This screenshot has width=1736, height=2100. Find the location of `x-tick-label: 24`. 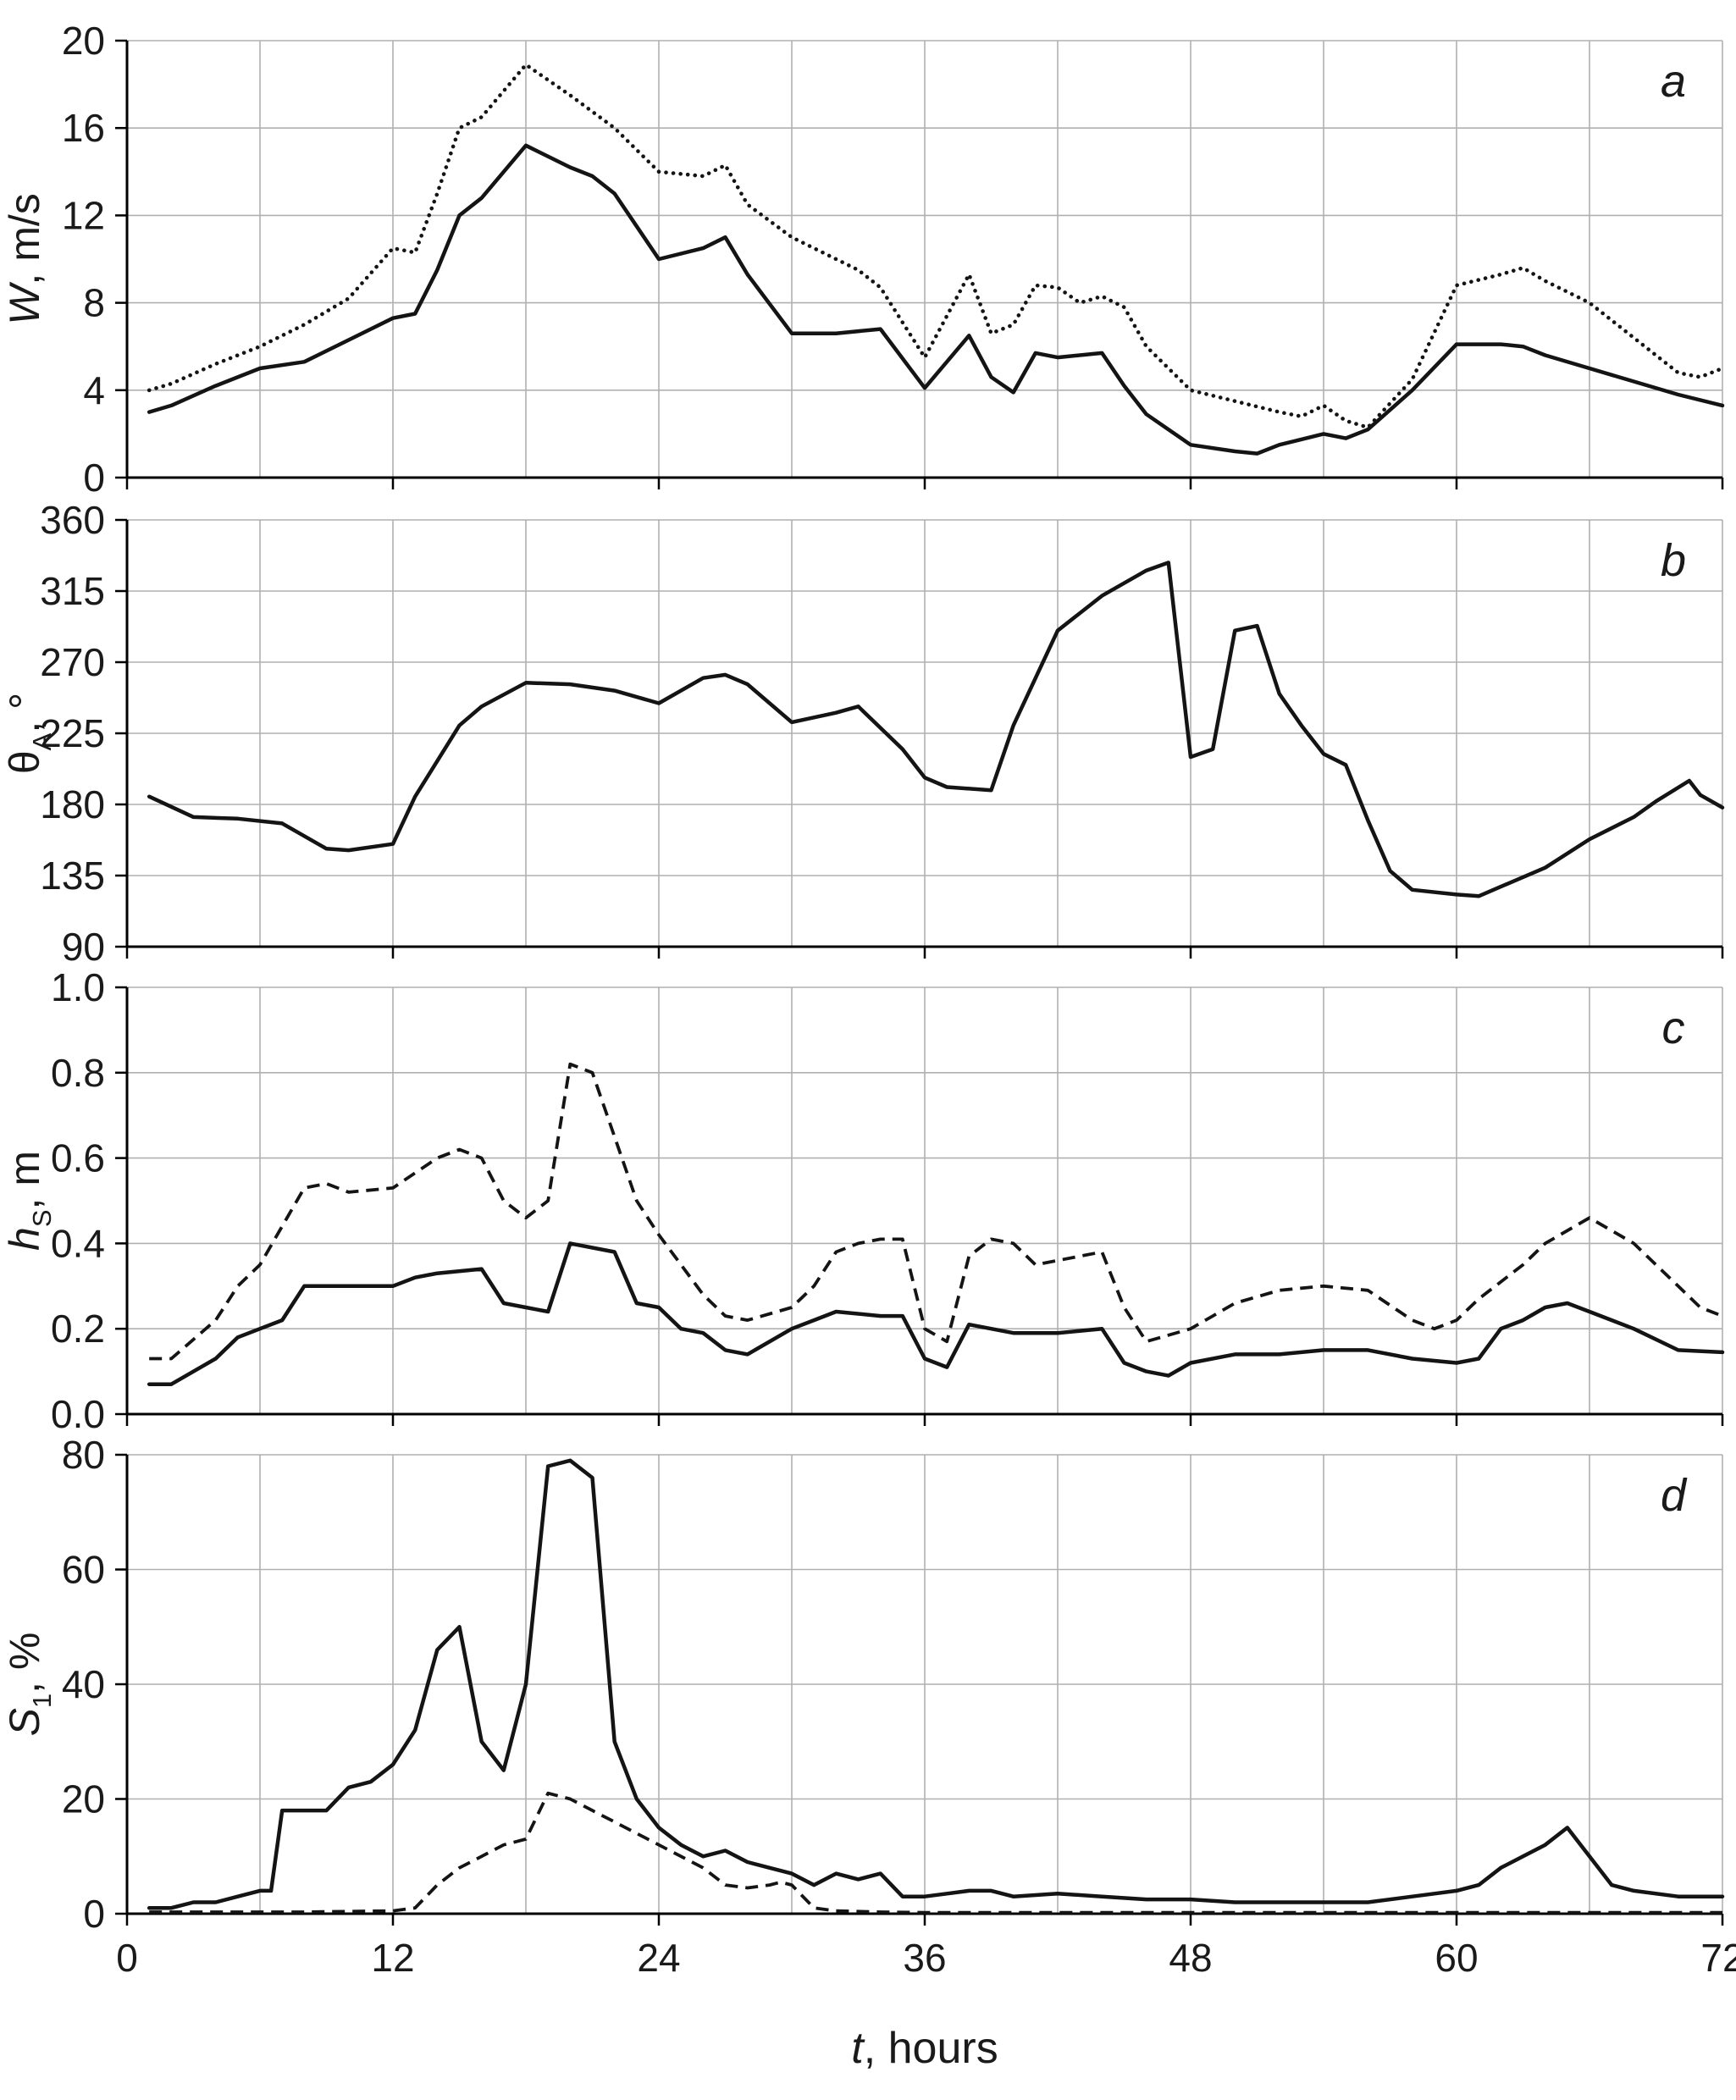

x-tick-label: 24 is located at coordinates (658, 1958).